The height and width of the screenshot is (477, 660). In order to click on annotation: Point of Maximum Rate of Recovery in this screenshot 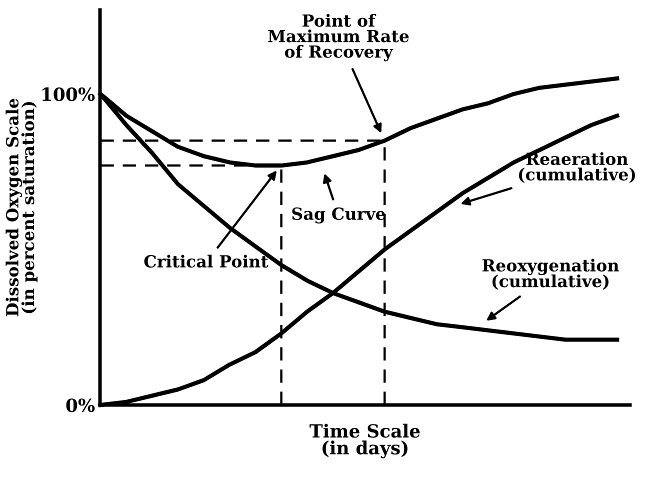, I will do `click(338, 38)`.